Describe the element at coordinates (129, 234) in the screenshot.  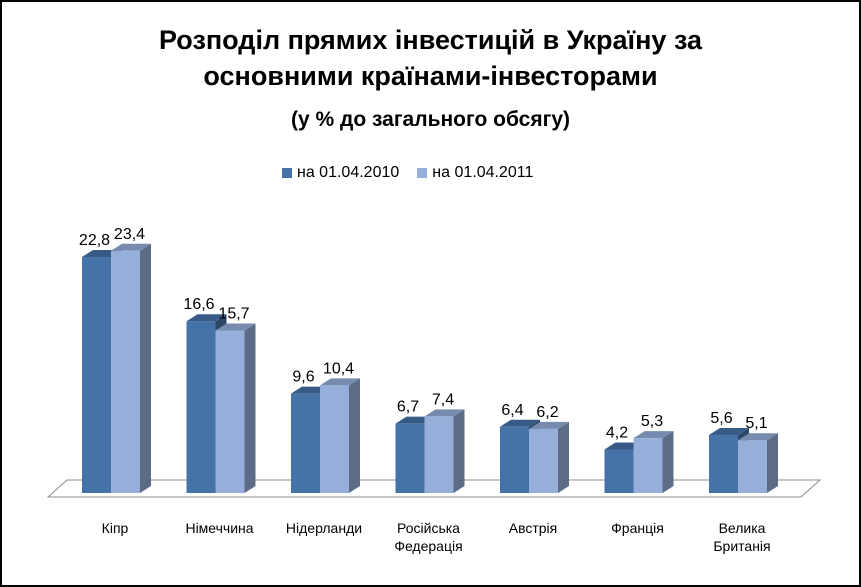
I see `value-label-2011: 23,4` at that location.